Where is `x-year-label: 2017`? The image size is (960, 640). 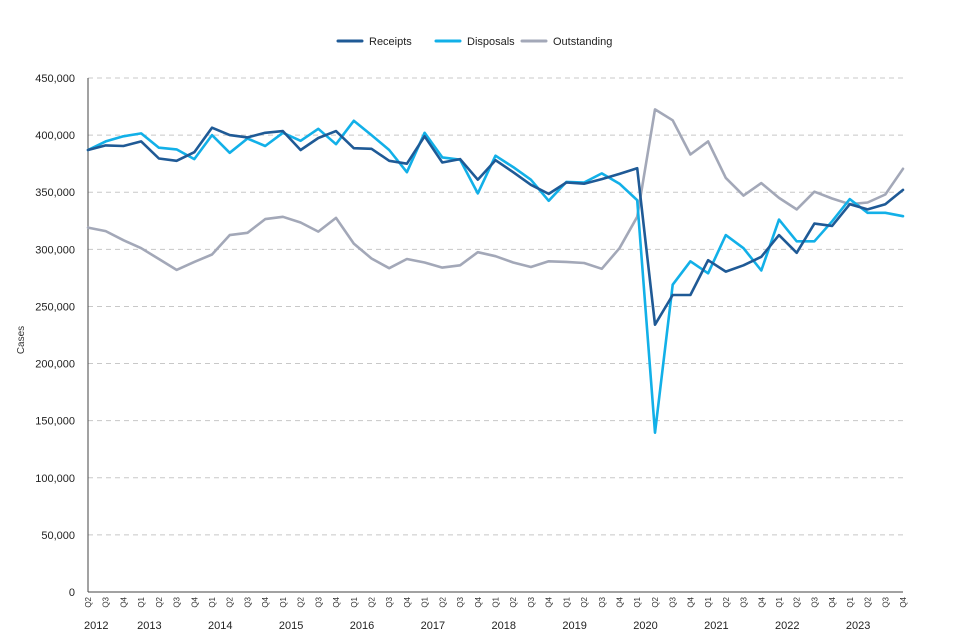 x-year-label: 2017 is located at coordinates (433, 626).